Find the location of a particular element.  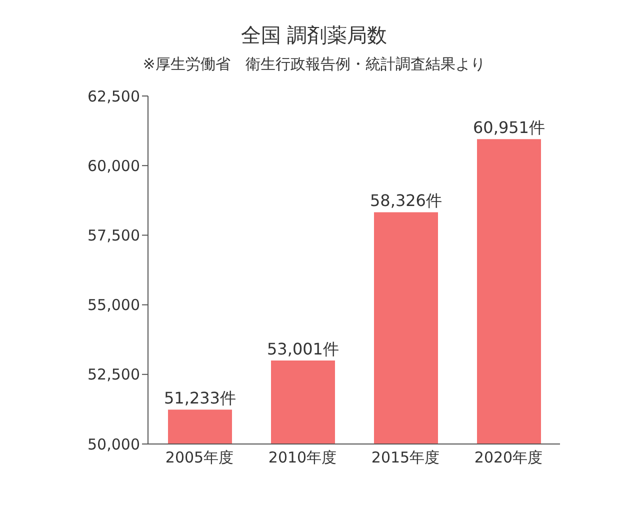

y-tick-label: 52,500 is located at coordinates (114, 375).